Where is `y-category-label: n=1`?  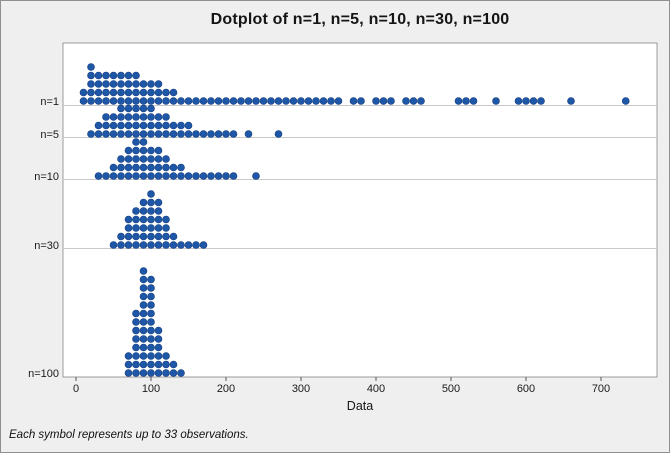
y-category-label: n=1 is located at coordinates (49, 102).